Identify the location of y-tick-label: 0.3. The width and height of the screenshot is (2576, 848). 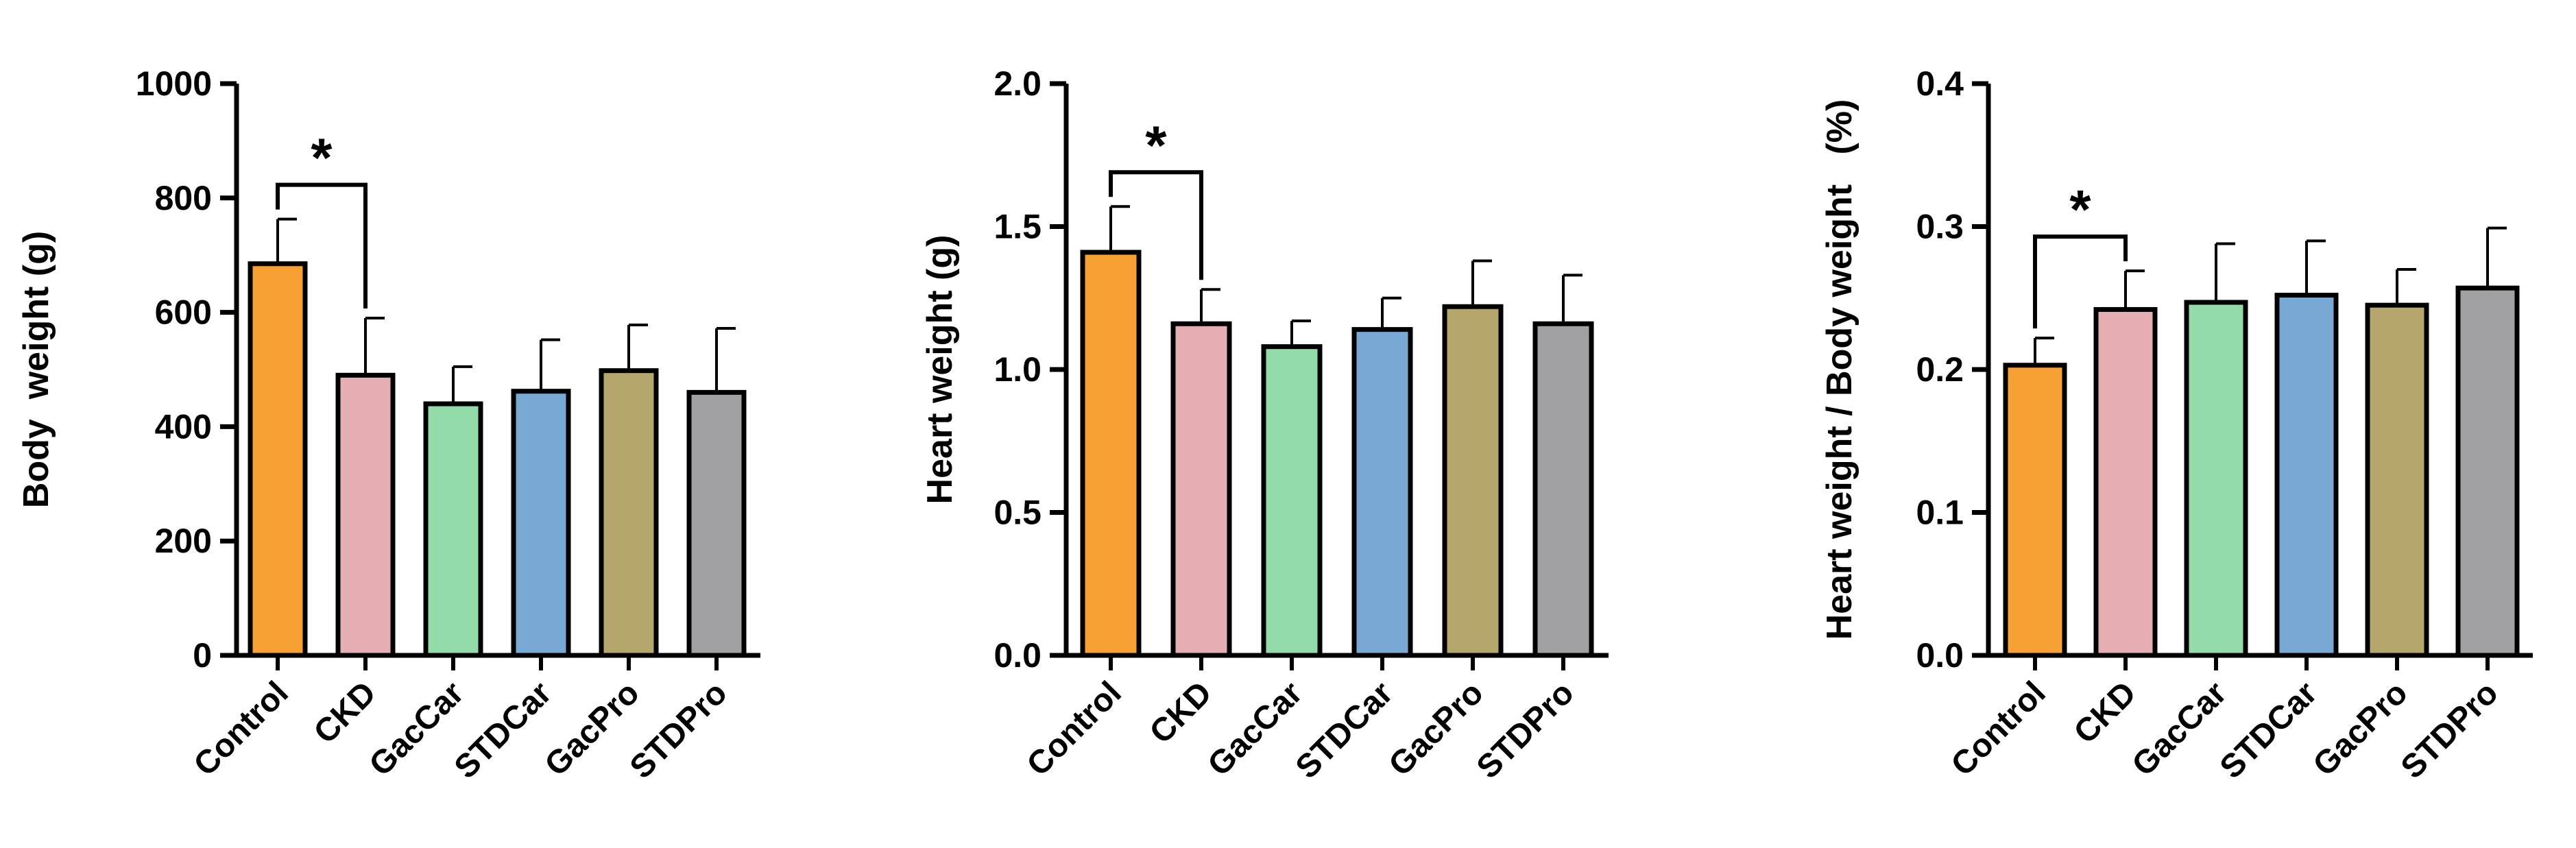
(1940, 227).